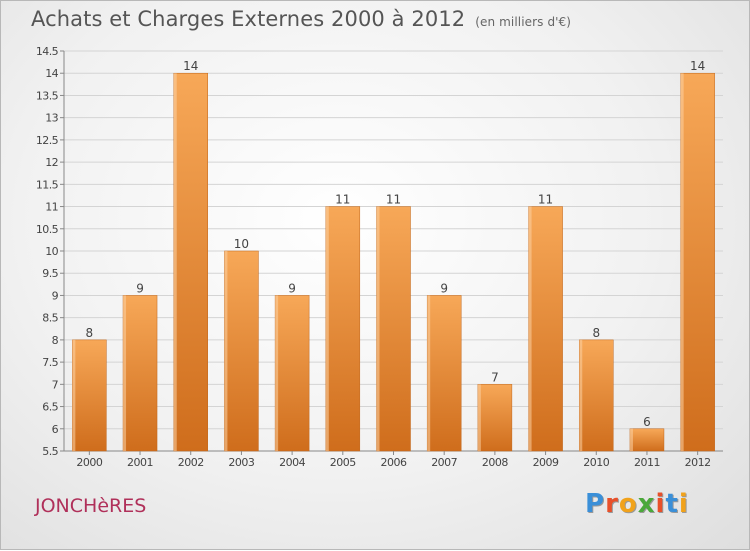  I want to click on y-tick-label: 14.5, so click(47, 51).